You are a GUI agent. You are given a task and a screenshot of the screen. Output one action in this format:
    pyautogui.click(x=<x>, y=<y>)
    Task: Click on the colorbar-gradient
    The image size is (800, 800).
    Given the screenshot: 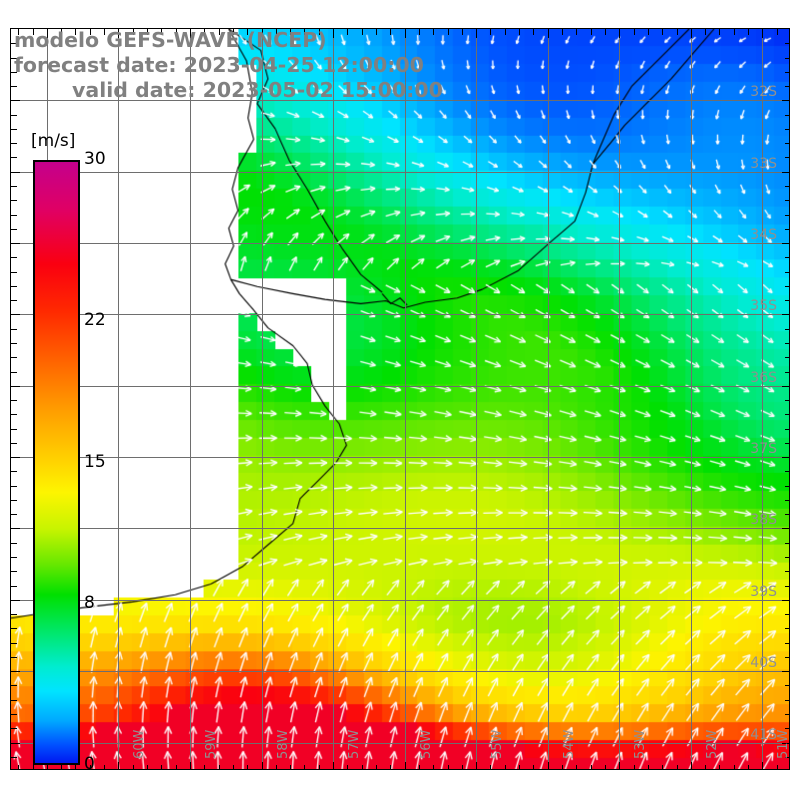 What is the action you would take?
    pyautogui.click(x=56, y=462)
    